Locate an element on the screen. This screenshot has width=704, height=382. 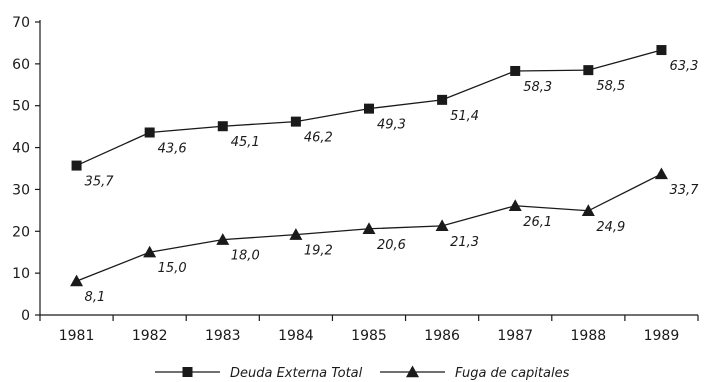
legend-item: Deuda Externa Total is located at coordinates (259, 373).